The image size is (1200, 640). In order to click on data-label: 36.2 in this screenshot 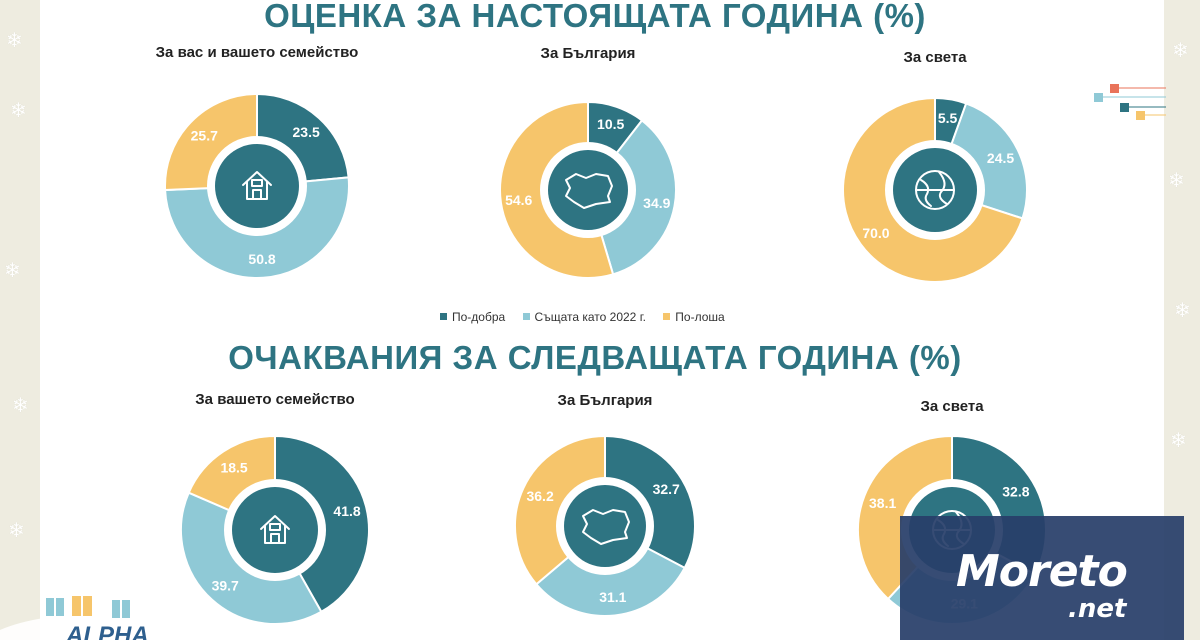, I will do `click(539, 496)`.